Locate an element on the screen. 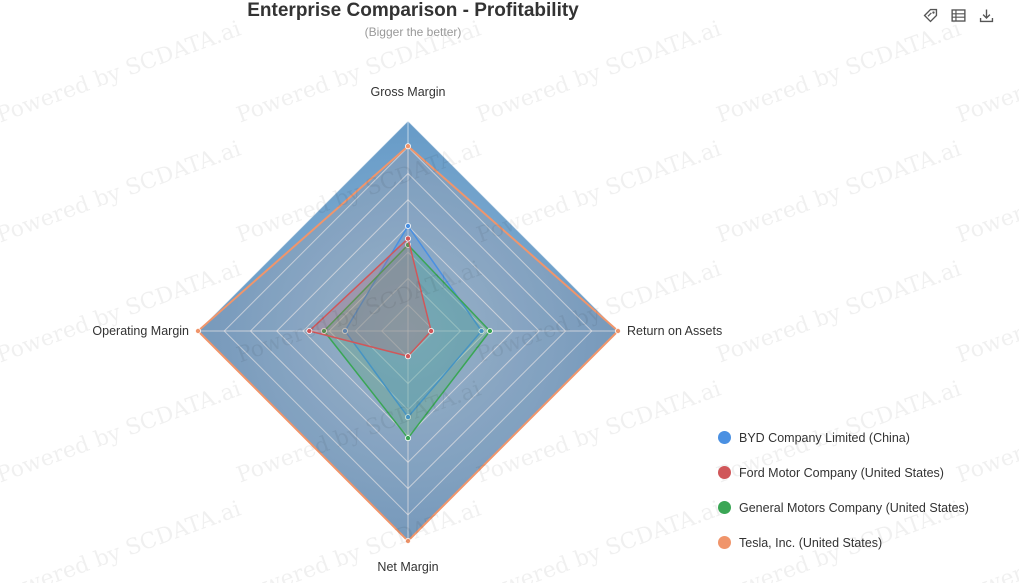  legend-item-tesla: Tesla, Inc. (United States) is located at coordinates (843, 542).